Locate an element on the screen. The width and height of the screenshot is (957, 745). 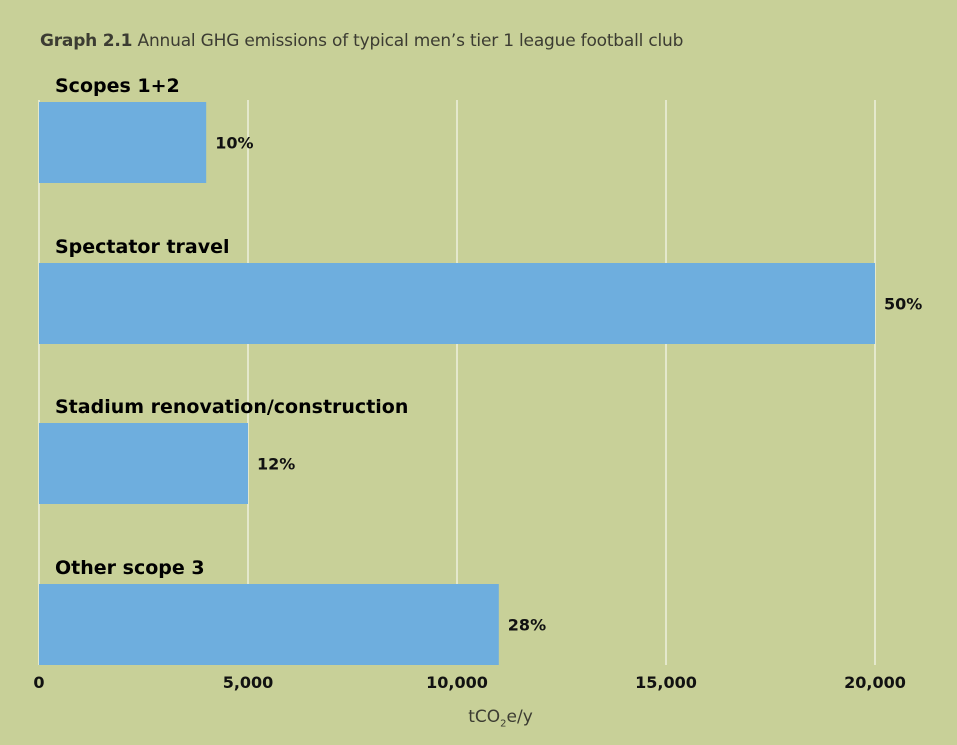
category-label-0: Scopes 1+2 is located at coordinates (117, 86).